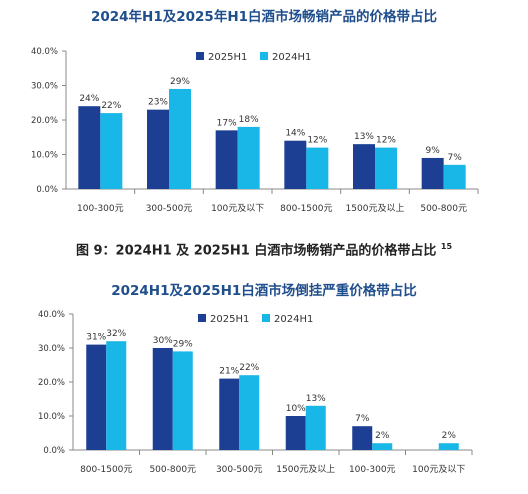  I want to click on data-label: 21%, so click(229, 372).